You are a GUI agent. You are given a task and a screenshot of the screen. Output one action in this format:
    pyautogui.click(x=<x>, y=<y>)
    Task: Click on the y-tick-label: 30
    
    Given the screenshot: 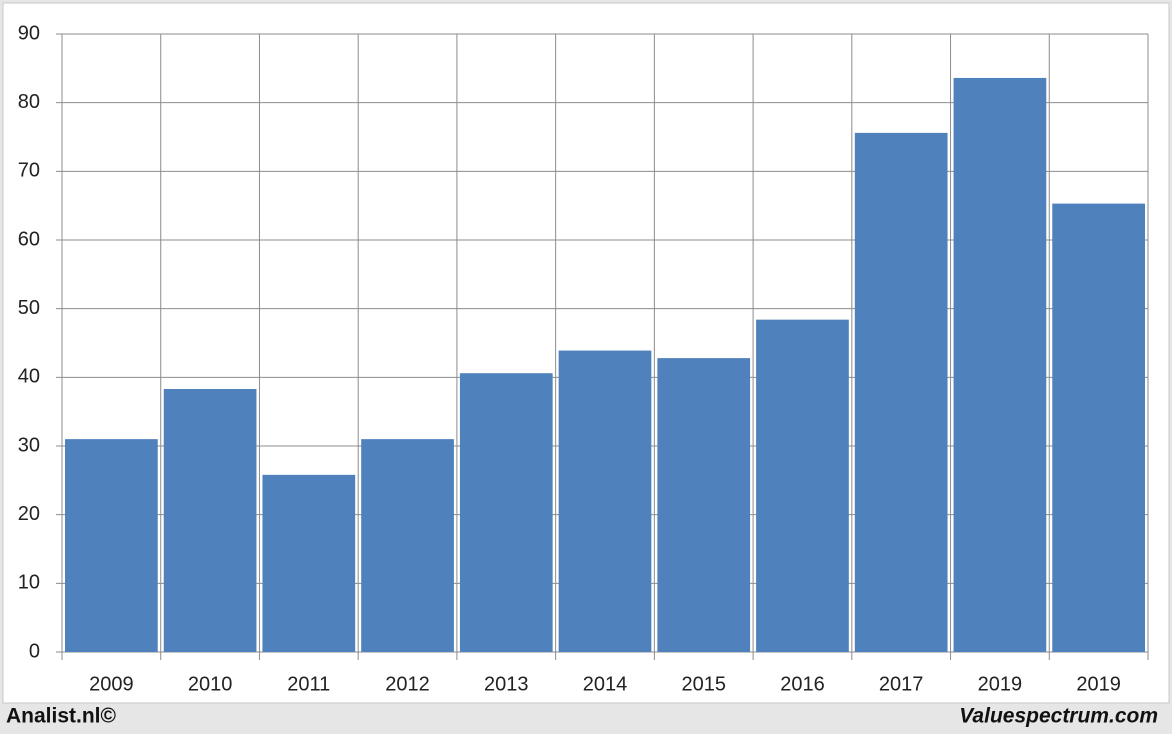 What is the action you would take?
    pyautogui.click(x=29, y=445)
    